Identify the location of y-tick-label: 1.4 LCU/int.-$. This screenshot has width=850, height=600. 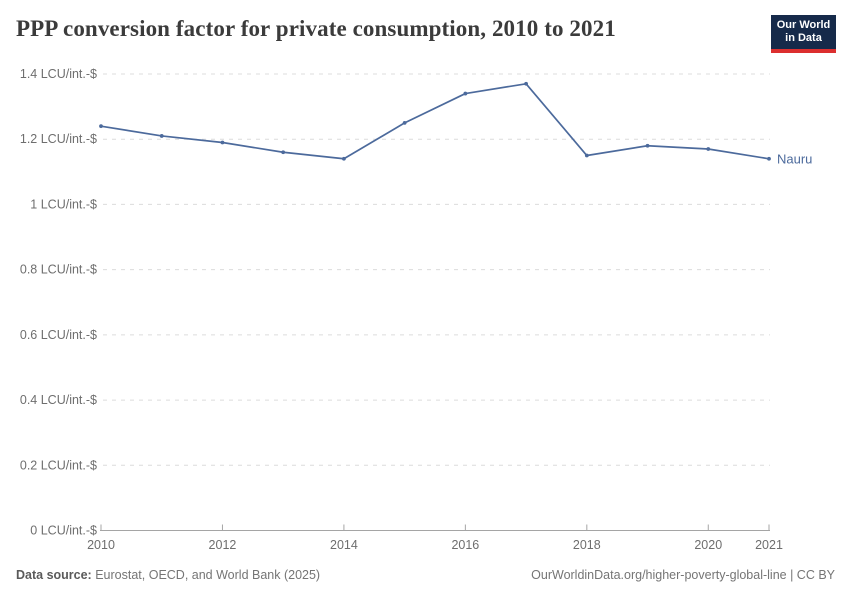
(58, 74).